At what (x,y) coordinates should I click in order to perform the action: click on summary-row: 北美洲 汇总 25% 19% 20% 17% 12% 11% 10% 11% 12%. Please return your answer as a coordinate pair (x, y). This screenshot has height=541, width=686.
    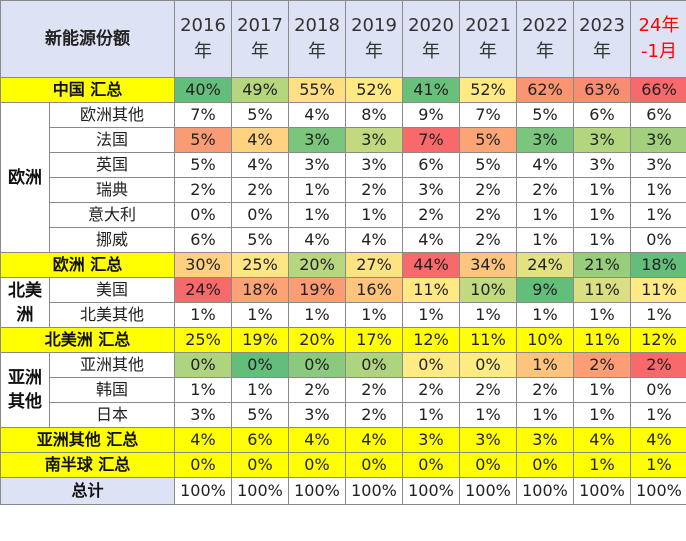
    Looking at the image, I should click on (343, 340).